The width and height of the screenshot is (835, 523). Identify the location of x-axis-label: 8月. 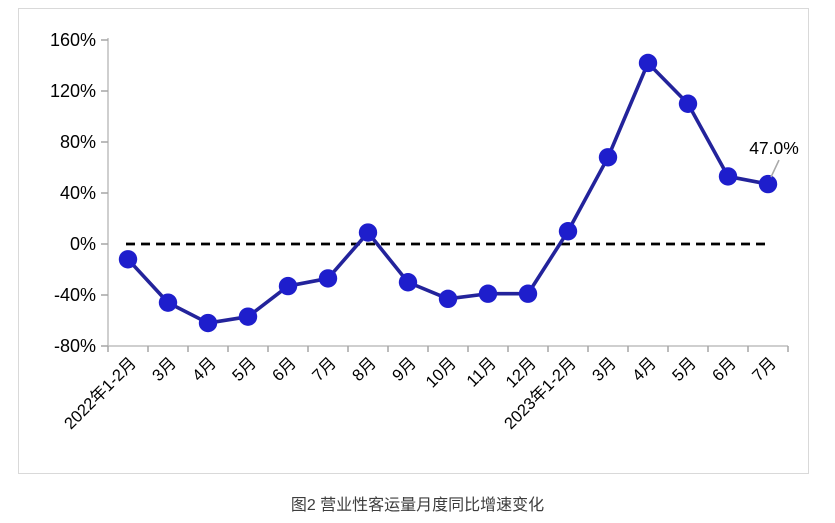
(364, 369).